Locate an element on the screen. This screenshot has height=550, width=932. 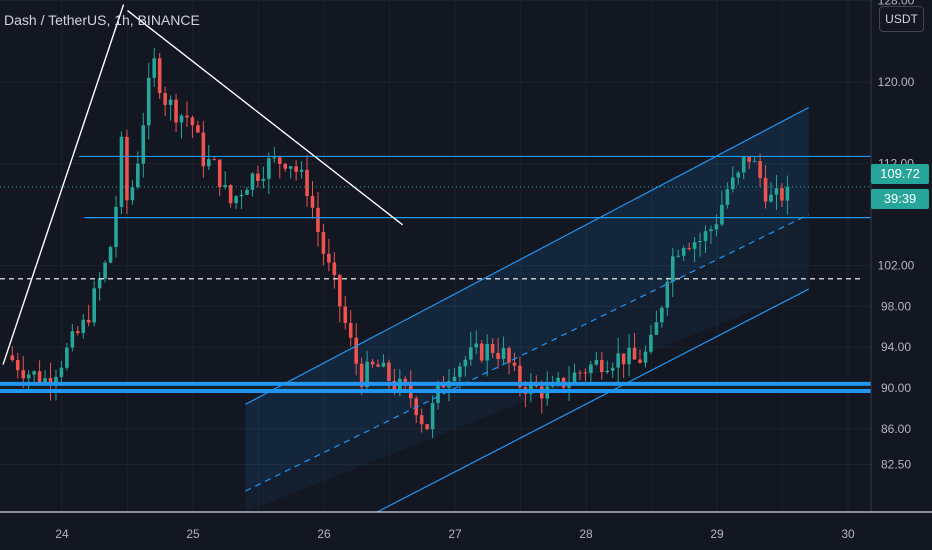
time-axis-panel is located at coordinates (466, 530).